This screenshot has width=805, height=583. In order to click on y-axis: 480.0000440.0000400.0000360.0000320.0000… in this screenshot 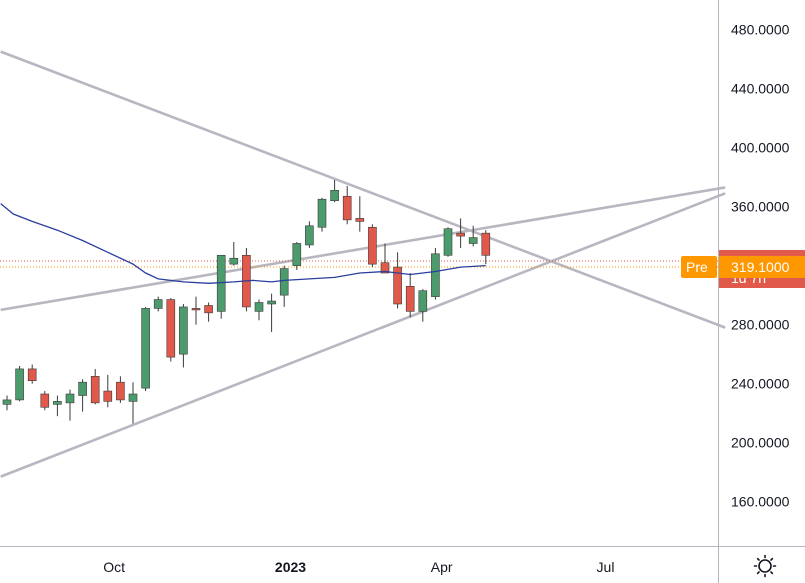, I will do `click(760, 266)`.